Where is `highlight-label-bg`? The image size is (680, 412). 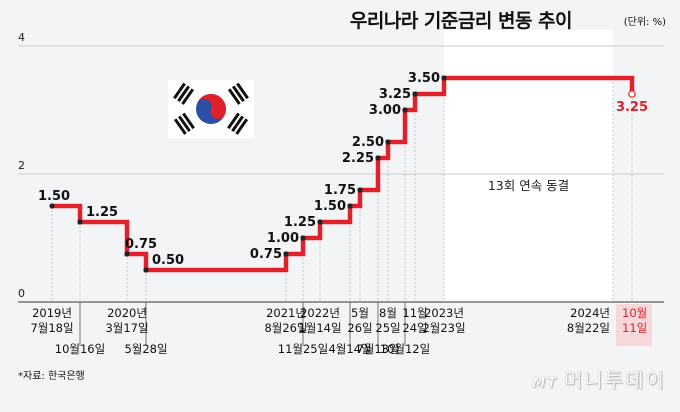
highlight-label-bg is located at coordinates (634, 325).